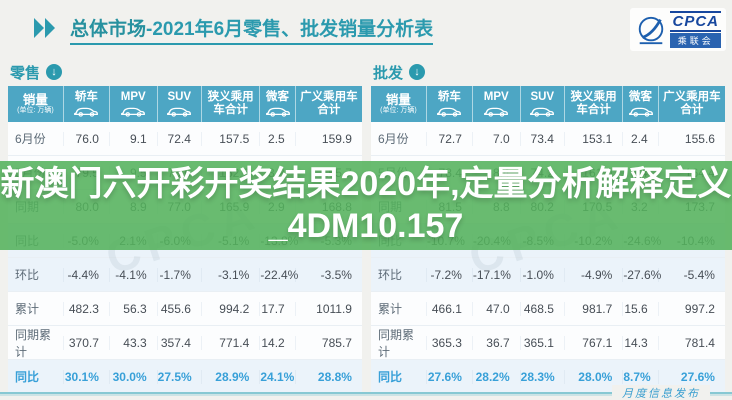 This screenshot has width=732, height=400. I want to click on cell-value: 8.7%, so click(639, 376).